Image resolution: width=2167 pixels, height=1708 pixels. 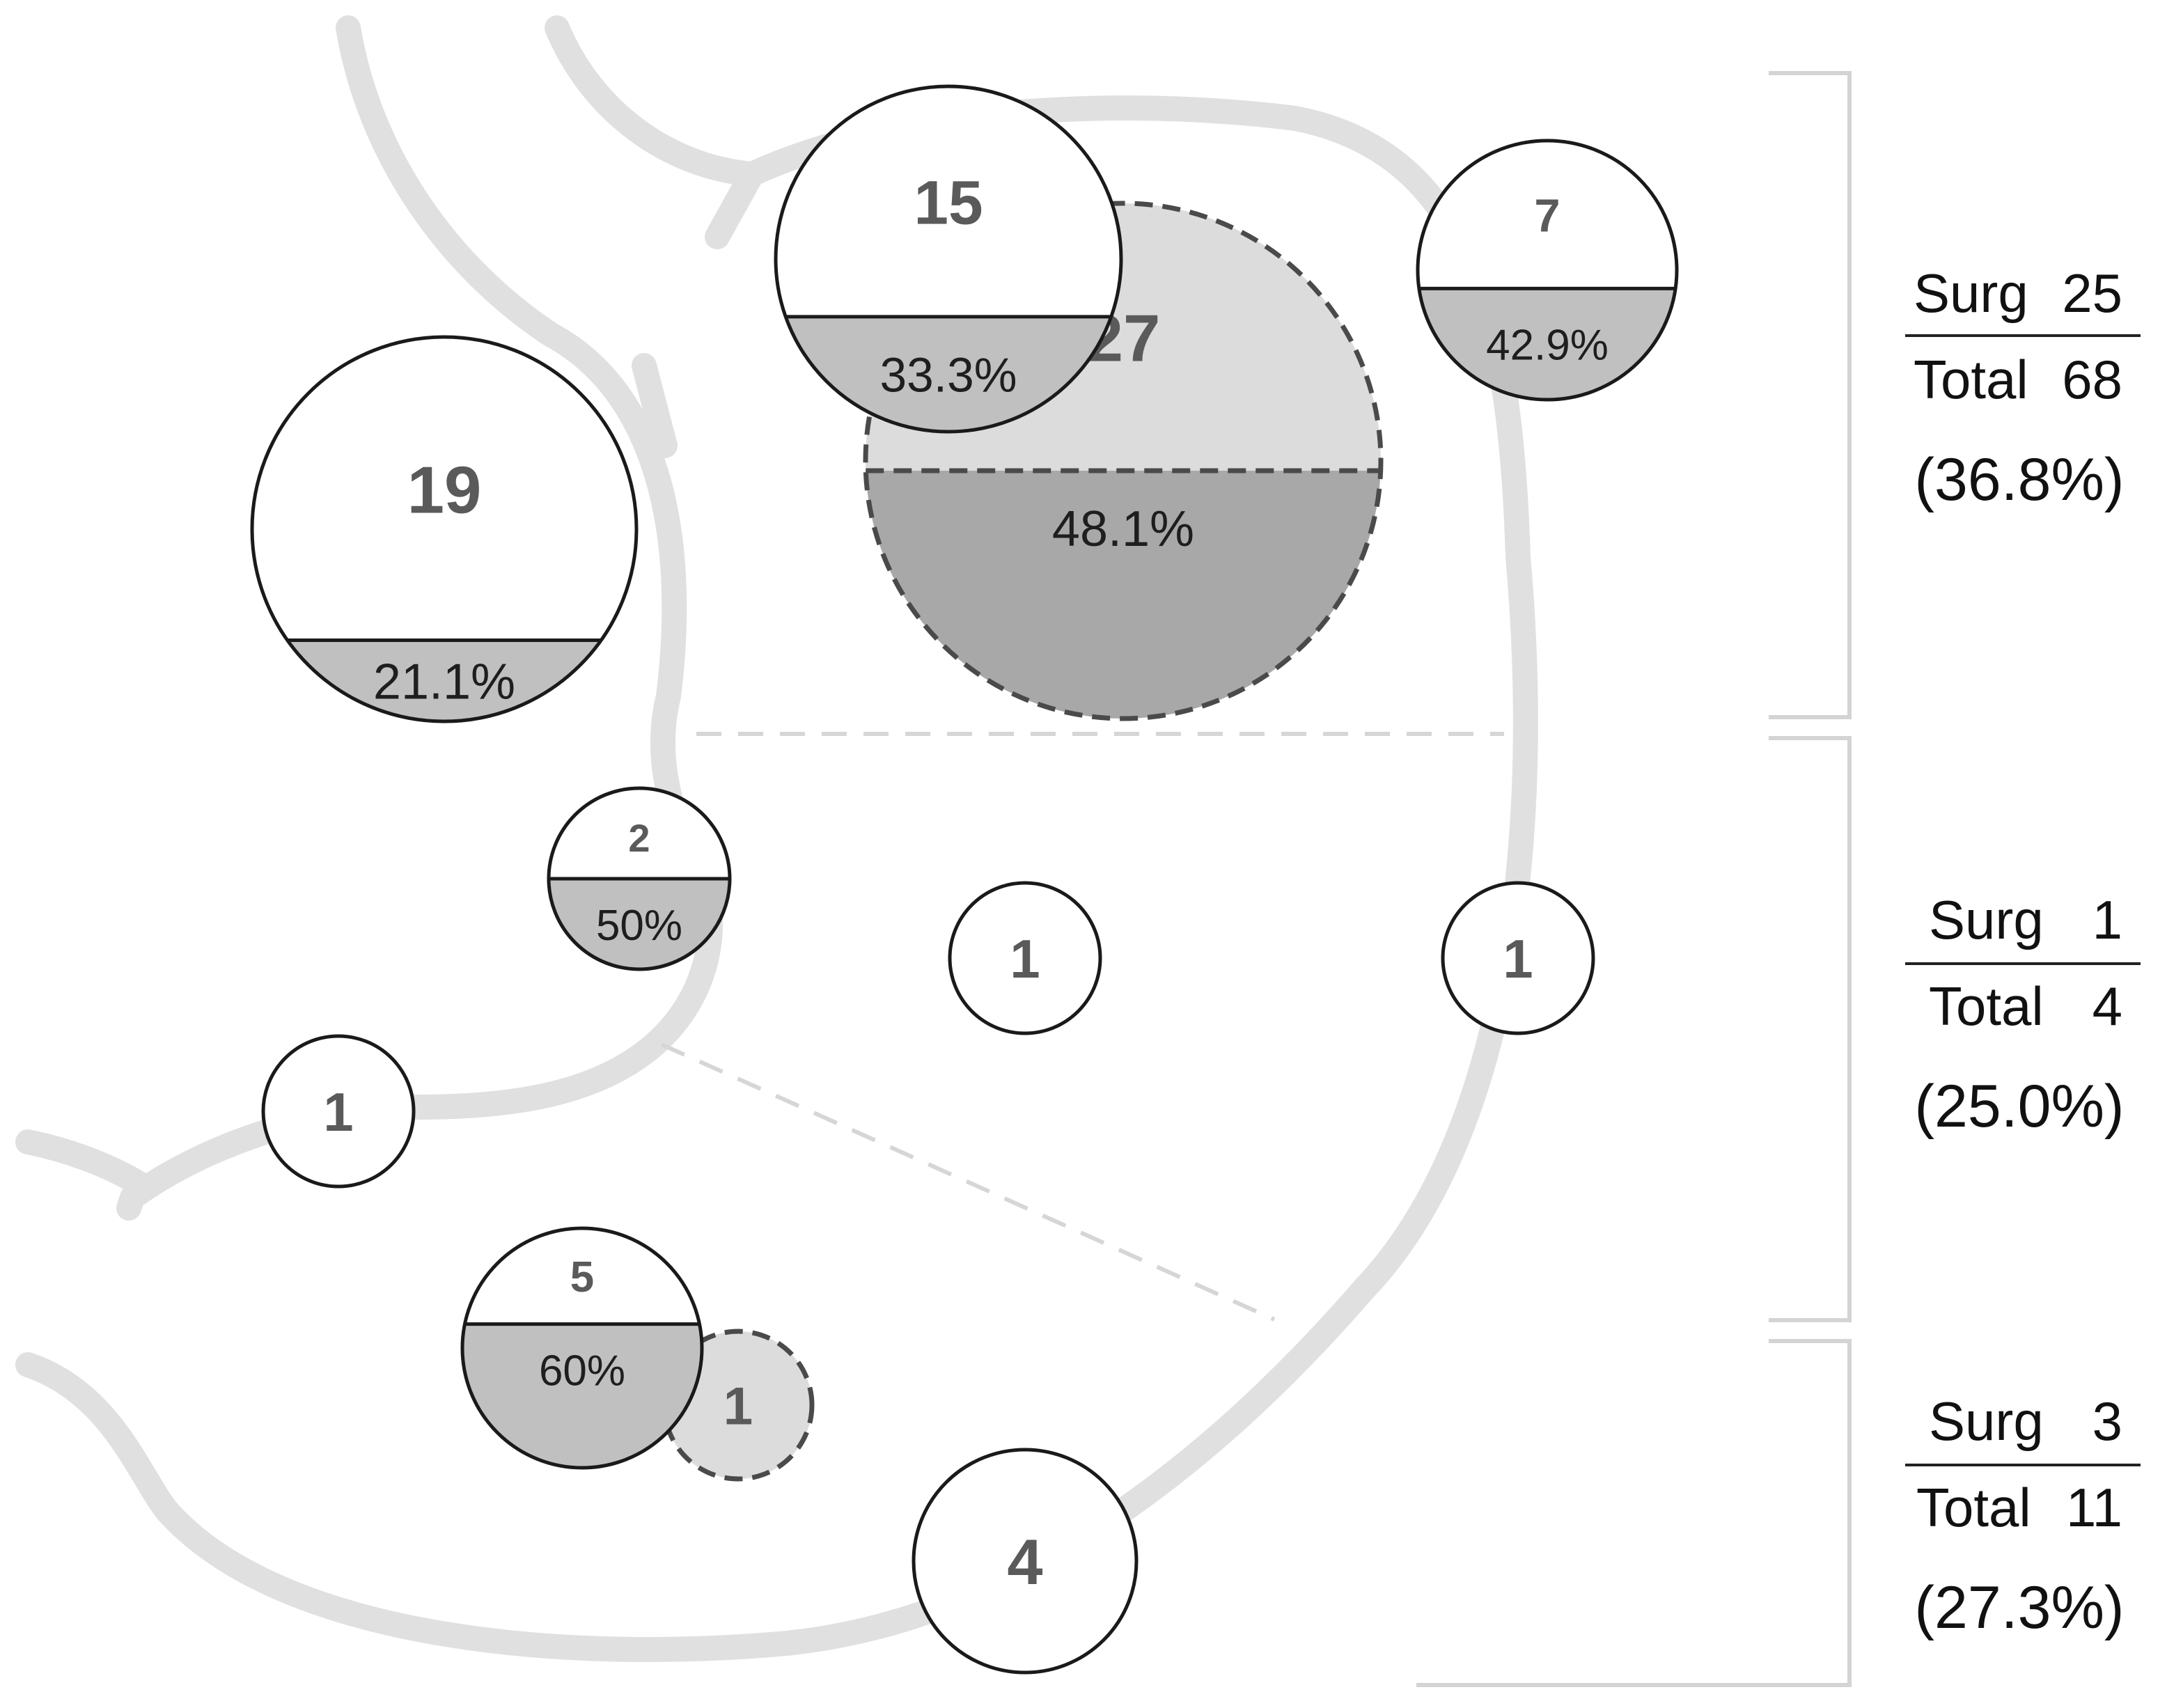 I want to click on region-summary-upper: Surg 25 Total 68 (36.8%), so click(x=2023, y=388).